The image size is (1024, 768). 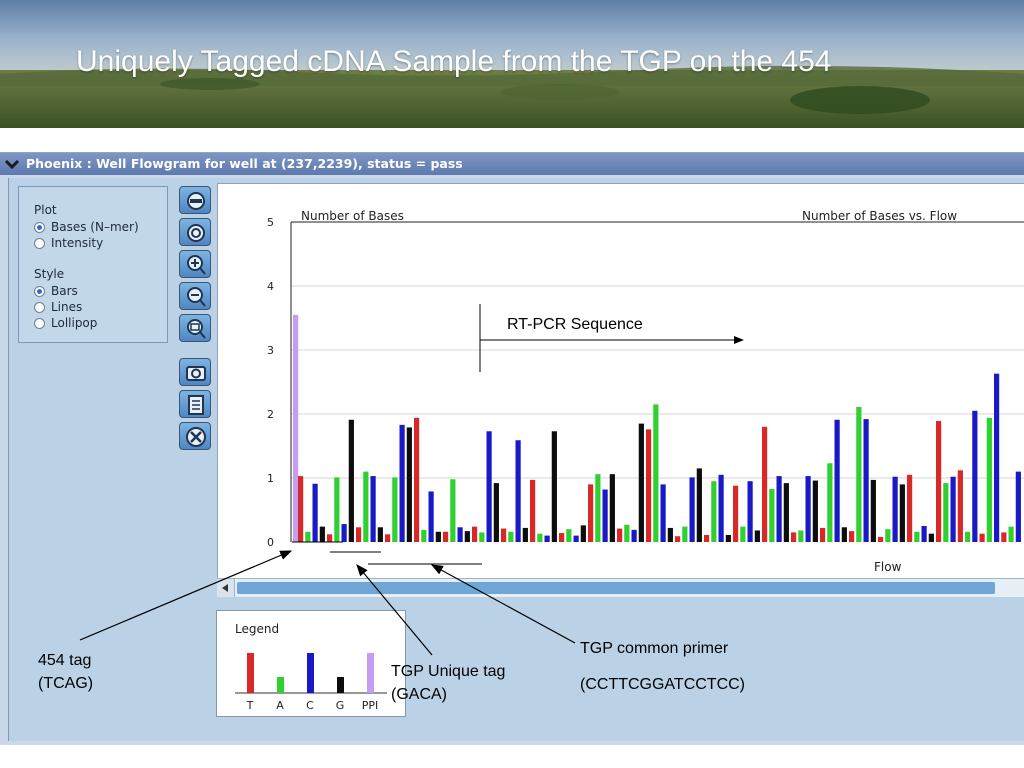 I want to click on legend-bar-g, so click(x=340, y=685).